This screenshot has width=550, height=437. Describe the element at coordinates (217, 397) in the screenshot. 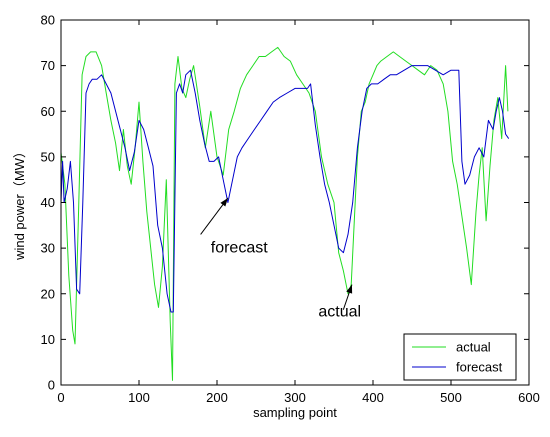

I see `x-tick-label: 200` at that location.